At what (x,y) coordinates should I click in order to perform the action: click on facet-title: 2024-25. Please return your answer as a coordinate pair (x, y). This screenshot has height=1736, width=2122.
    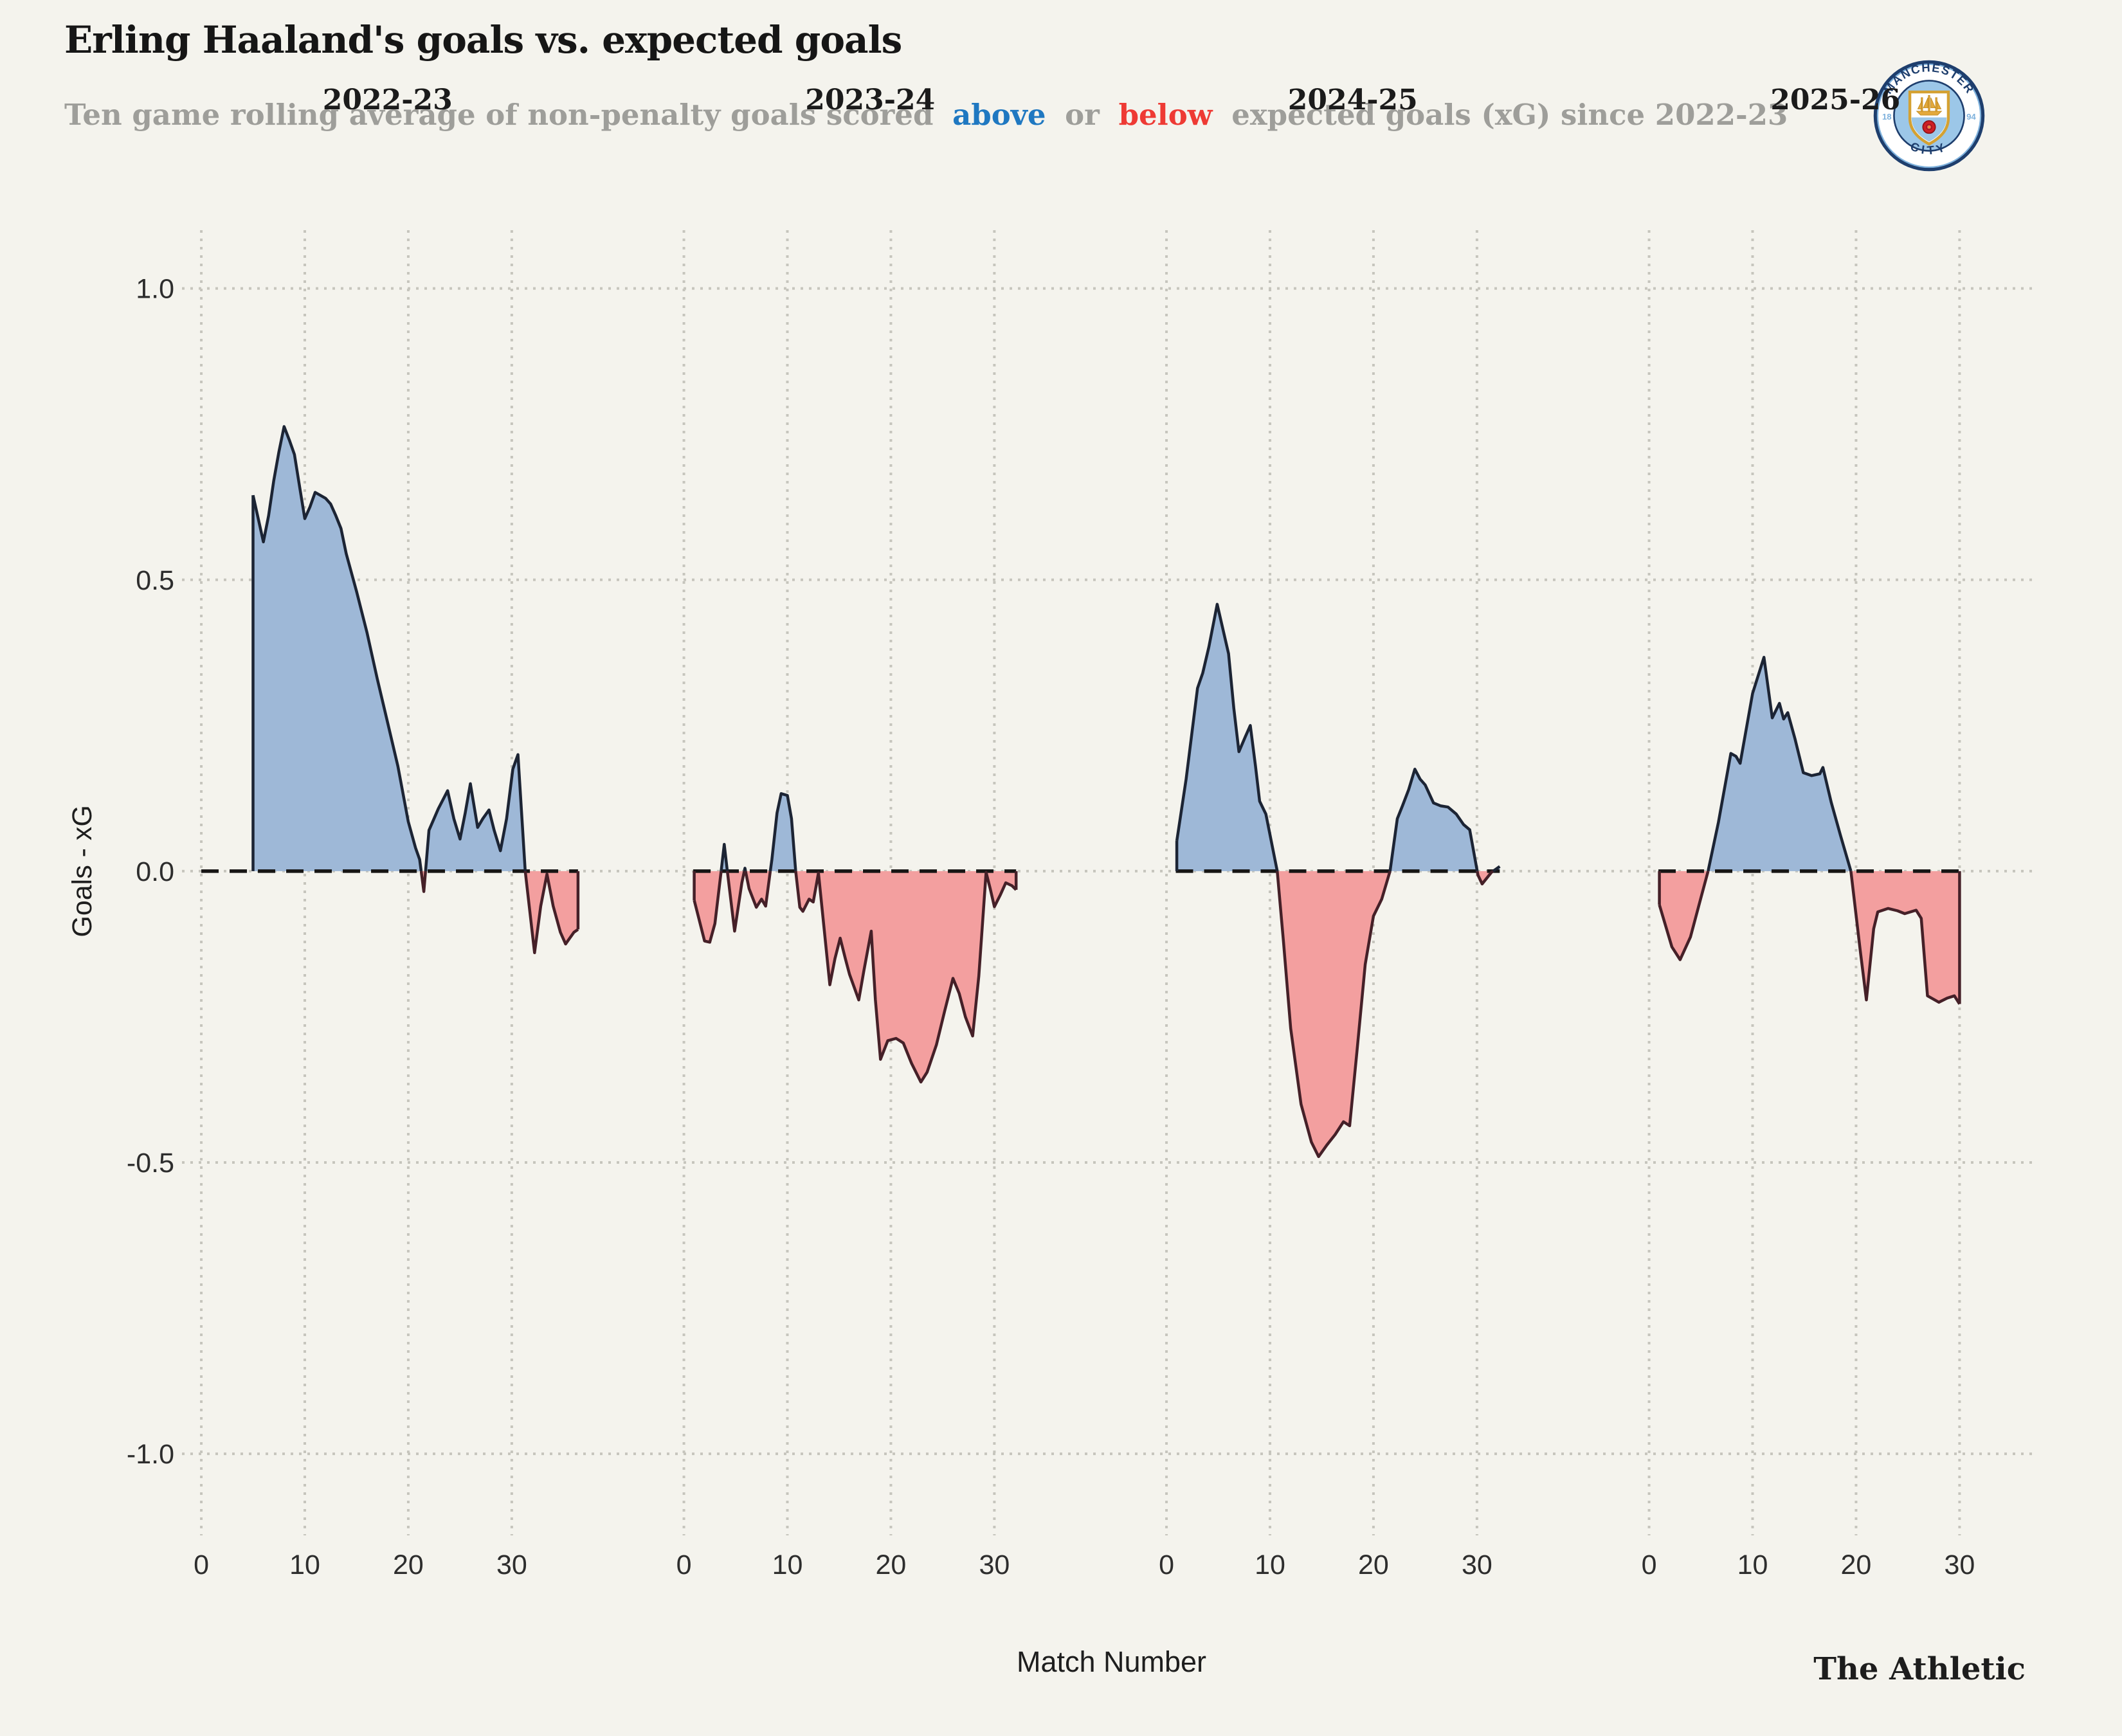
    Looking at the image, I should click on (1353, 100).